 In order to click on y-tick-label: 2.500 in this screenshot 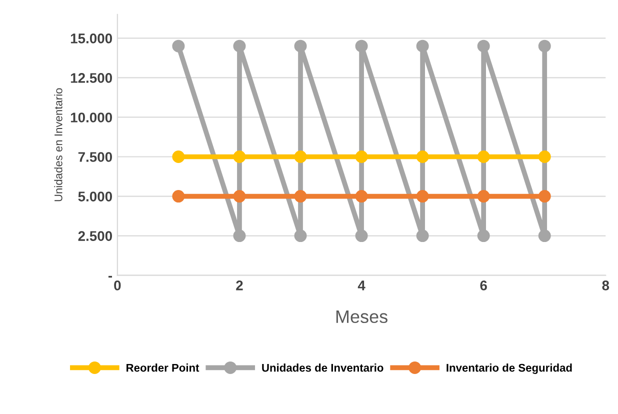, I will do `click(95, 236)`.